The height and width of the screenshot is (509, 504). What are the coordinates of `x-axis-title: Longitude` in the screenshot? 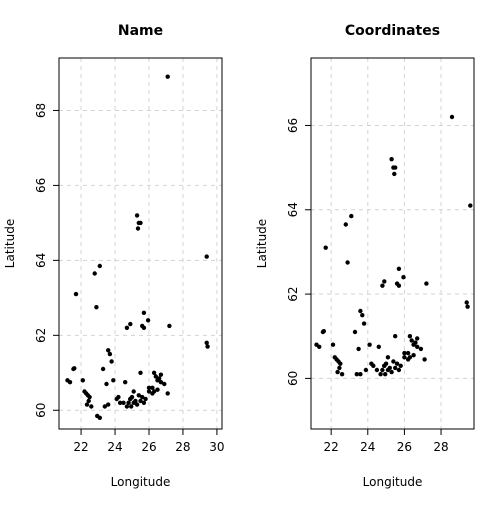 It's located at (393, 482).